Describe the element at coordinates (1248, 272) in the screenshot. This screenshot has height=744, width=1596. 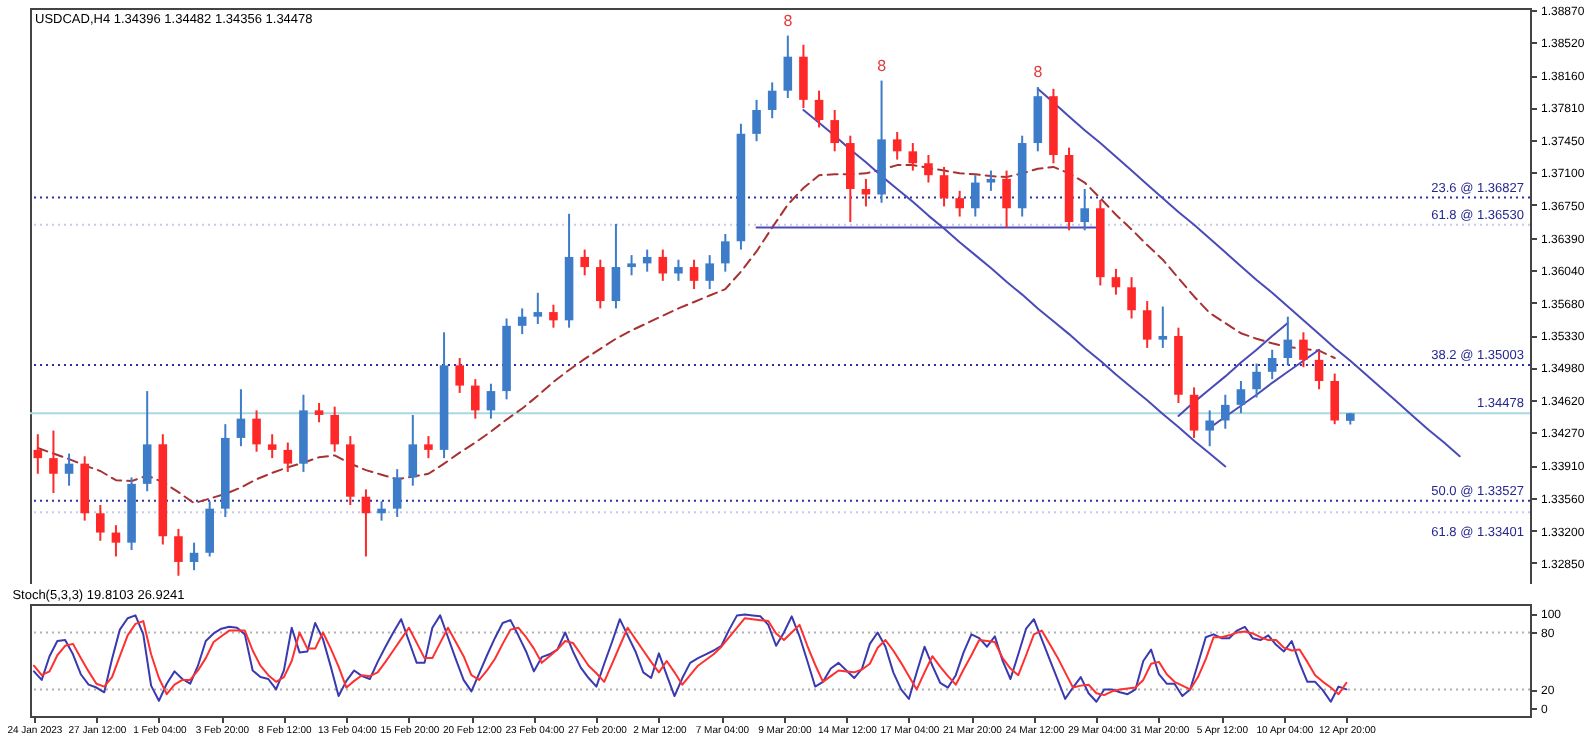
I see `line-series` at that location.